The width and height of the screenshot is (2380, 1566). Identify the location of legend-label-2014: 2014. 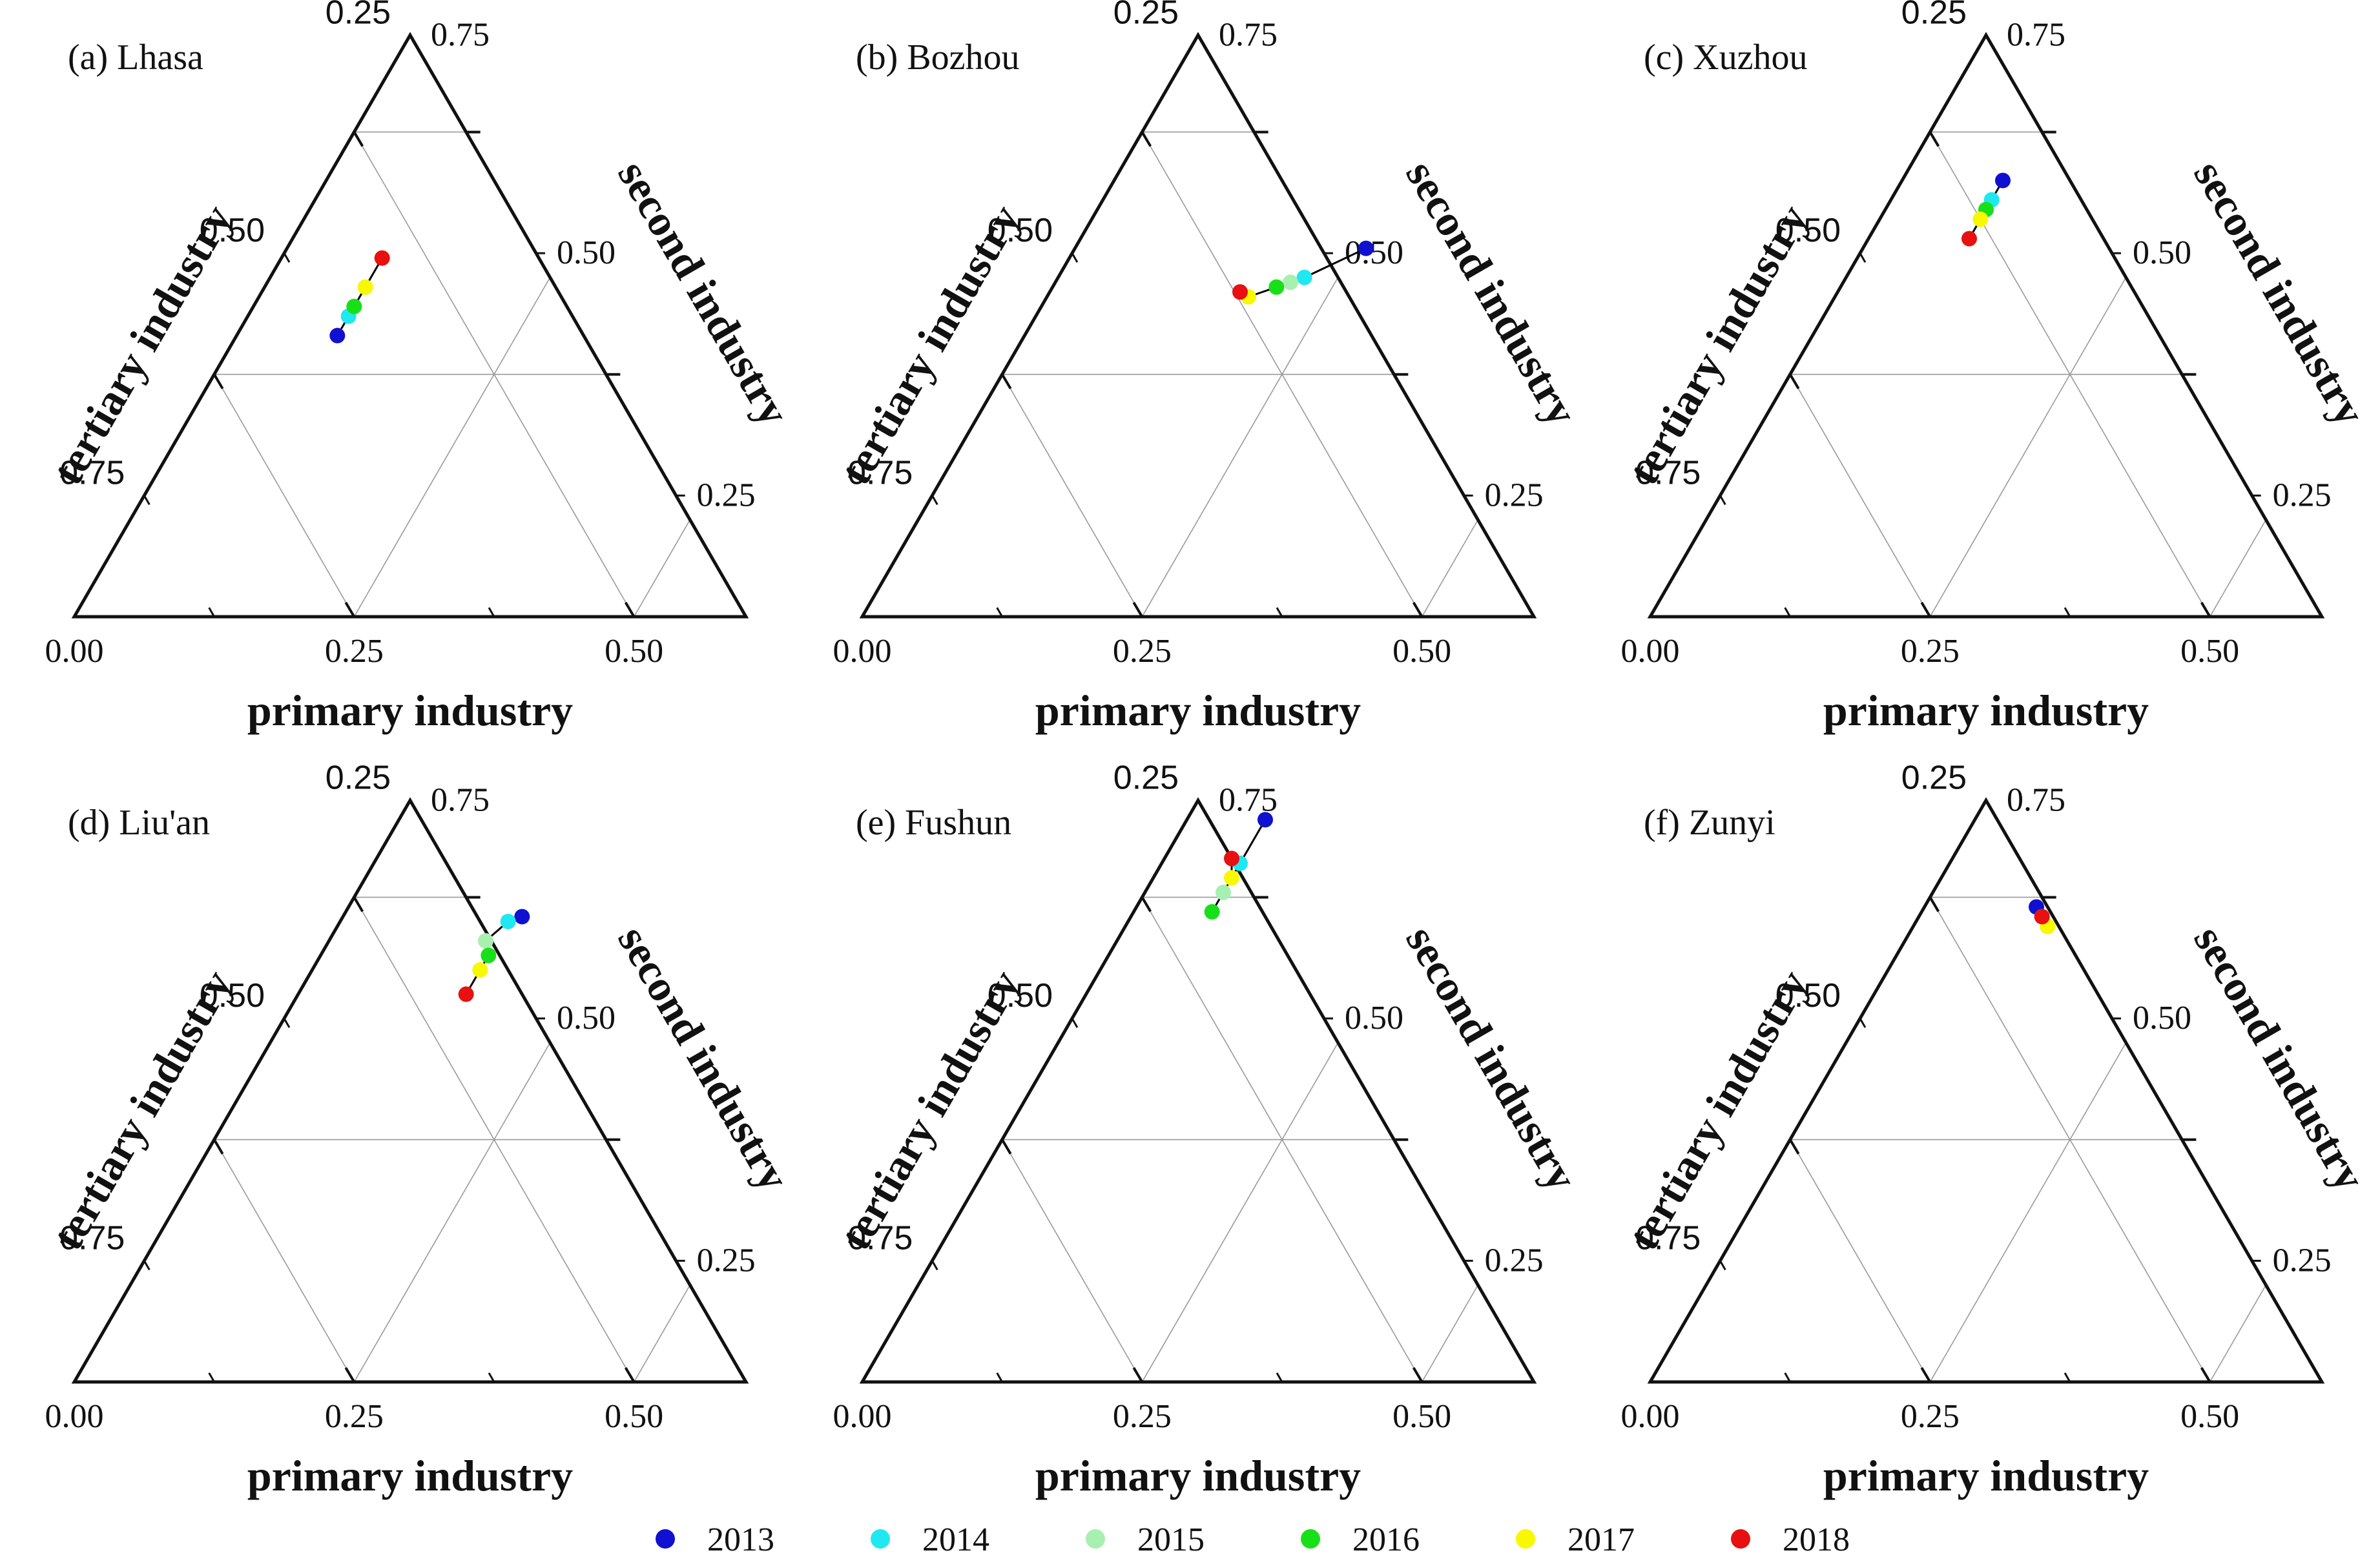
(955, 1539).